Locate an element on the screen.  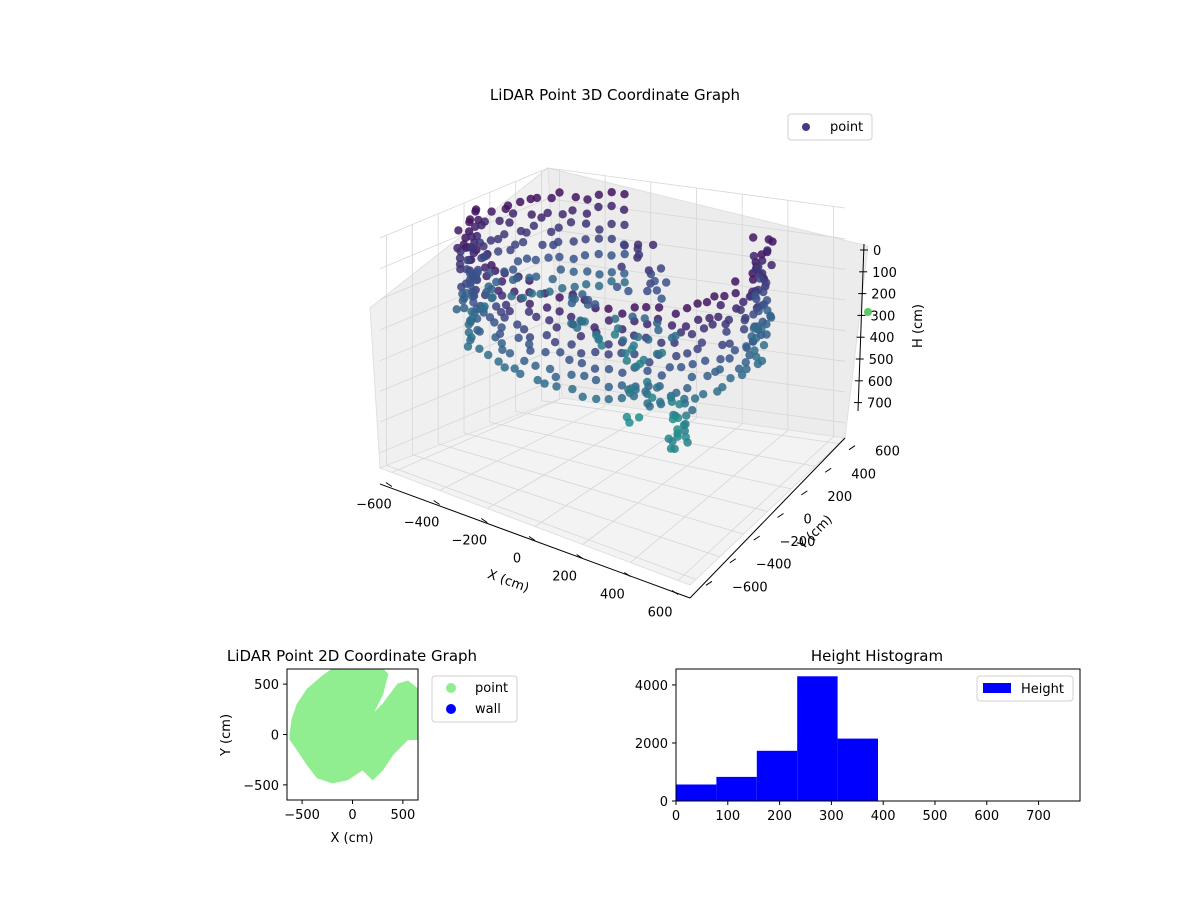
x-tick-label-hist: 700 is located at coordinates (1038, 816).